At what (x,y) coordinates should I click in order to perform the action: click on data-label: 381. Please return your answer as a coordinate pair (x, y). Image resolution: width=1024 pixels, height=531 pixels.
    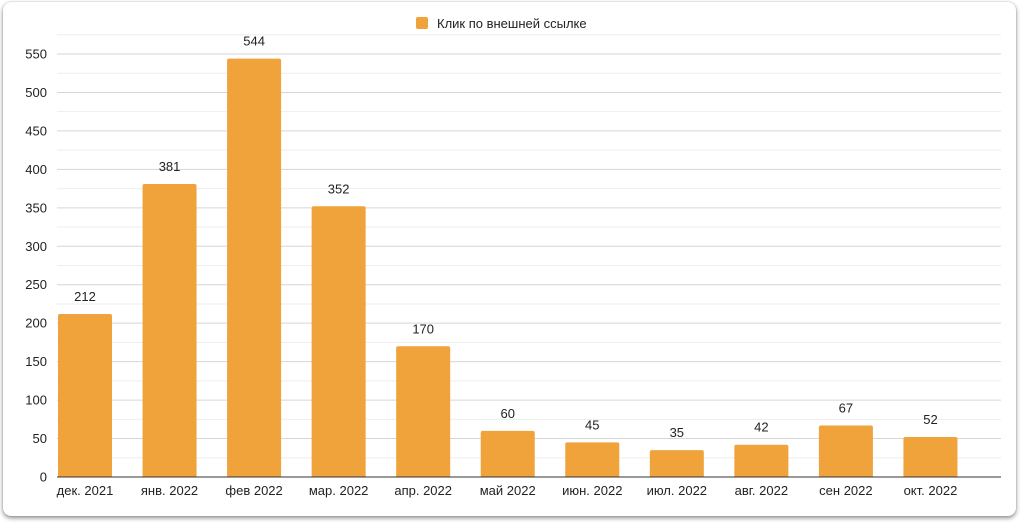
    Looking at the image, I should click on (170, 166).